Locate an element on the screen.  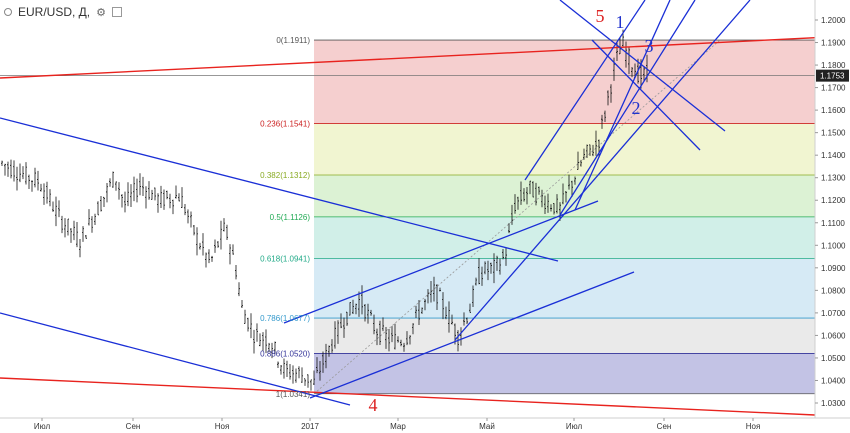
wave-label: 5 is located at coordinates (600, 16).